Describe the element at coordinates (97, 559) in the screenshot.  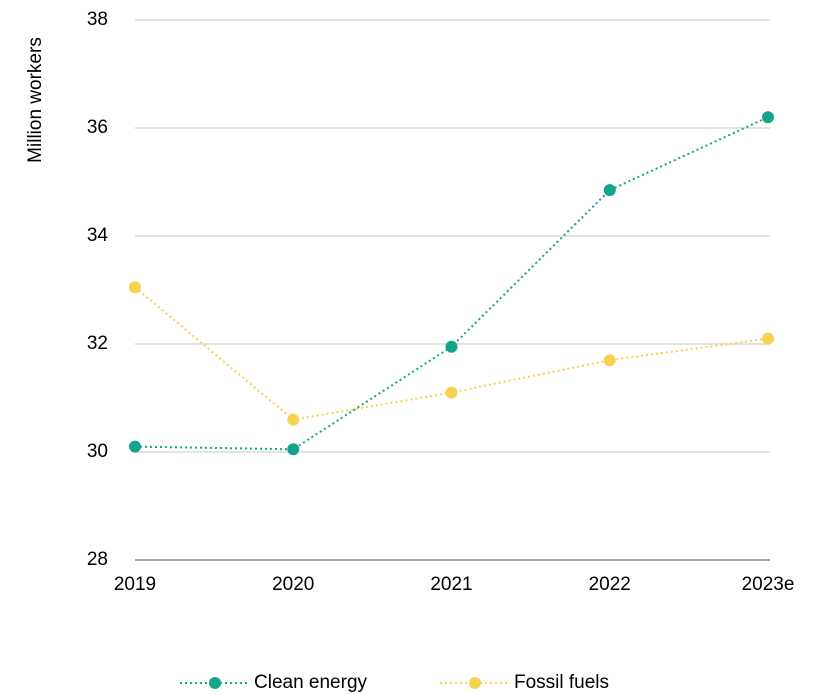
I see `y-tick-label: 28` at that location.